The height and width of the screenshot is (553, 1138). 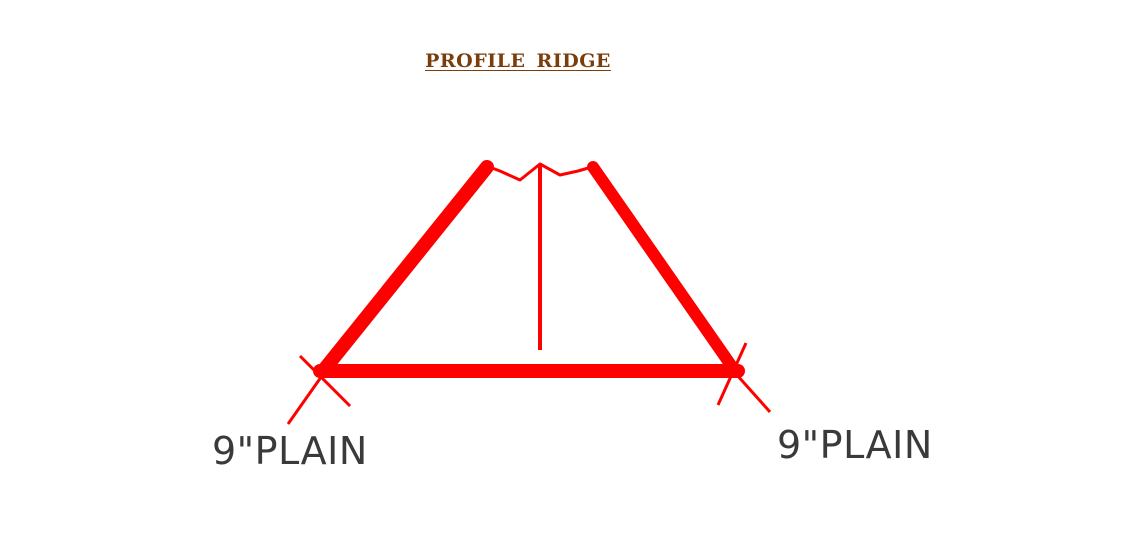 What do you see at coordinates (855, 445) in the screenshot?
I see `right-tile-label: 9"PLAIN` at bounding box center [855, 445].